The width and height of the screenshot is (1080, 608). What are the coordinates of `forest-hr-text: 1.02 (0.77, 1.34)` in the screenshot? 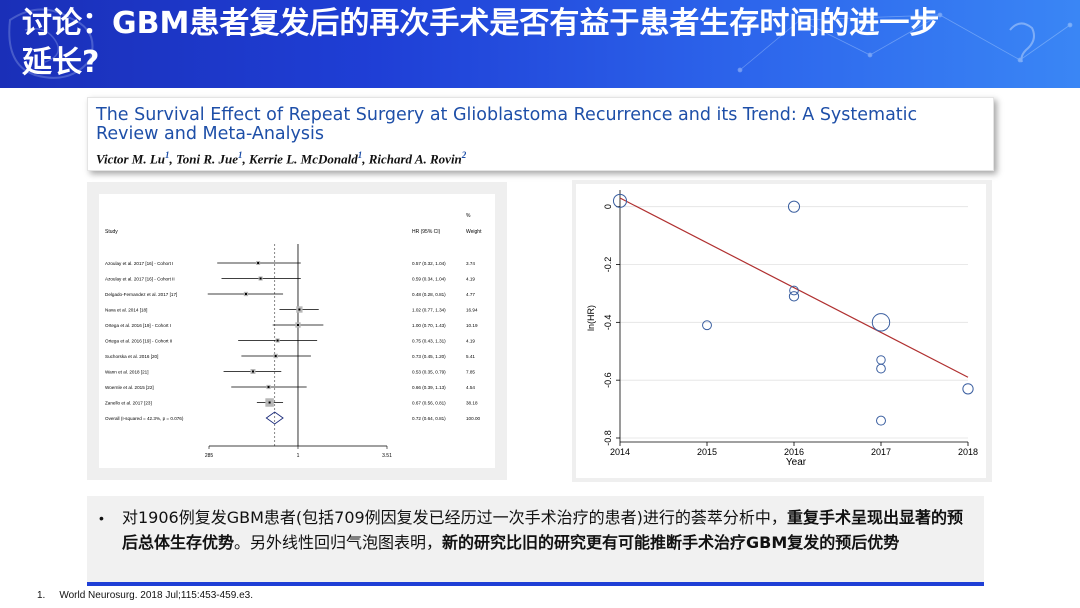 It's located at (429, 310).